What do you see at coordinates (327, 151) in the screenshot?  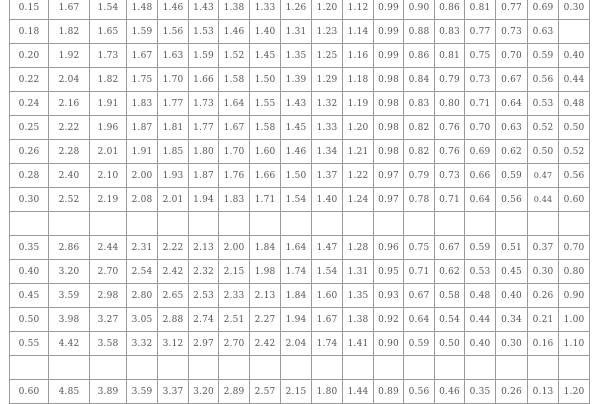 I see `table-cell: 1.34` at bounding box center [327, 151].